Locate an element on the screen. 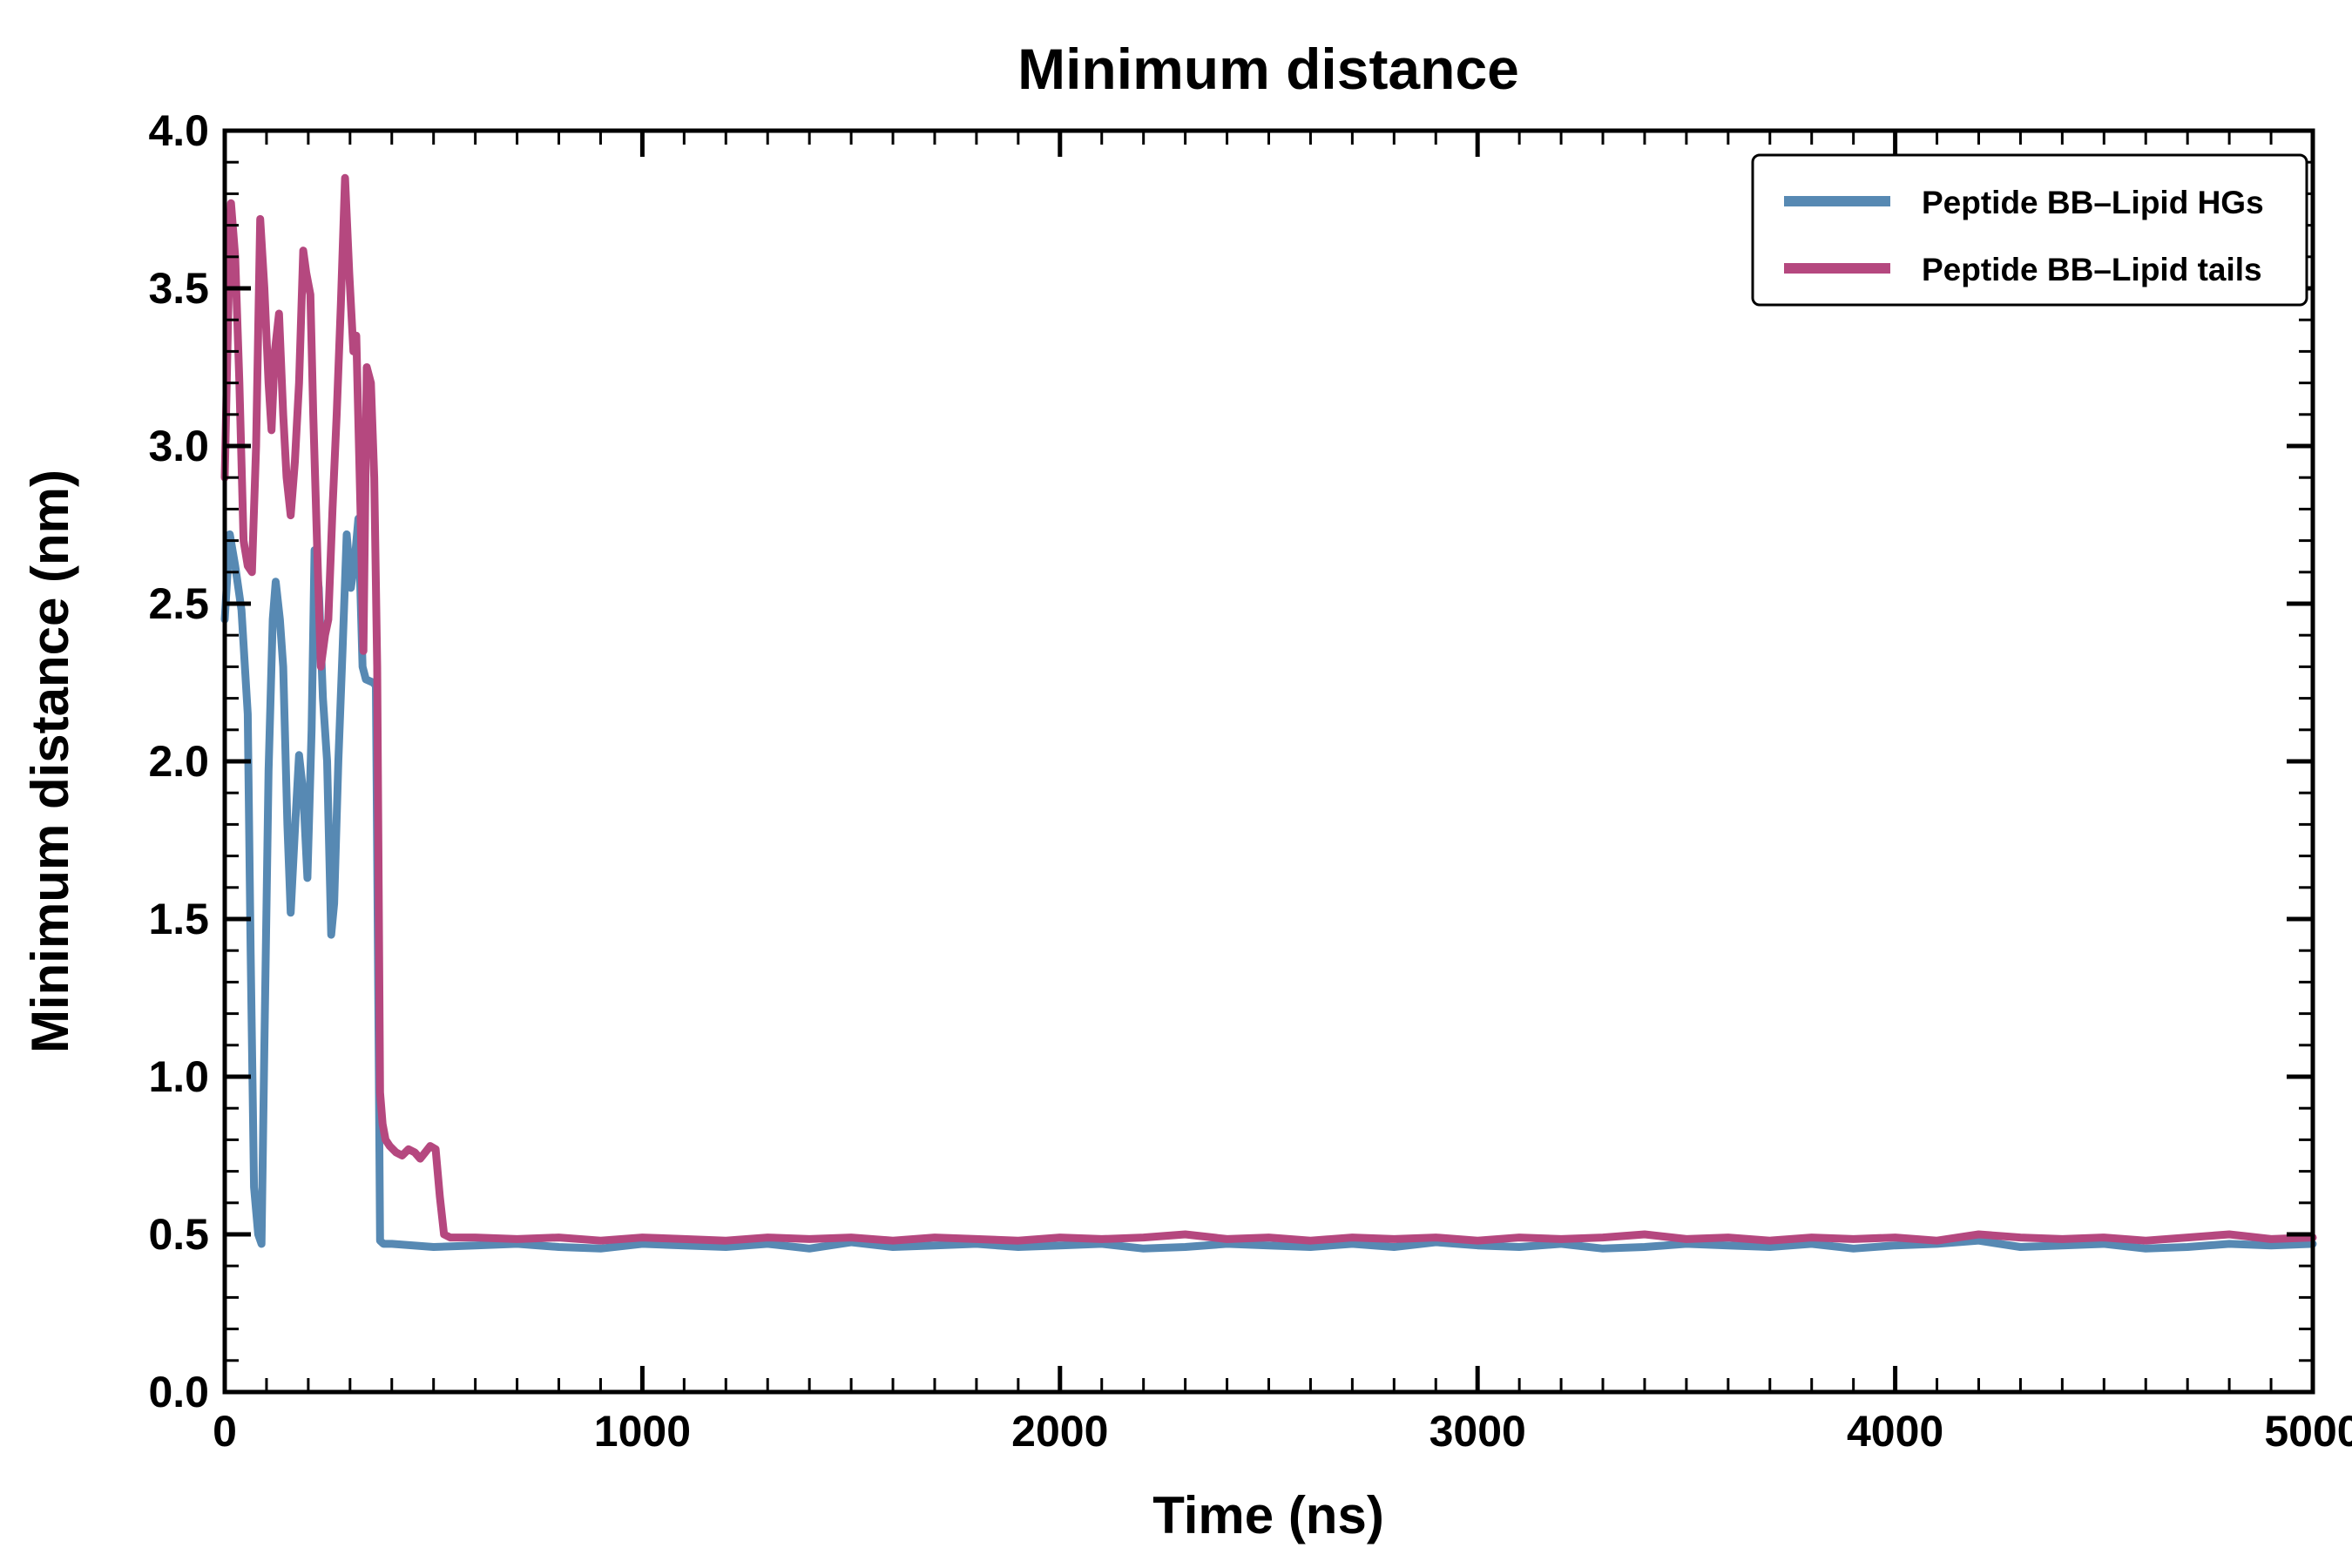 The image size is (2352, 1568). x-tick-label: 4000 is located at coordinates (1895, 1431).